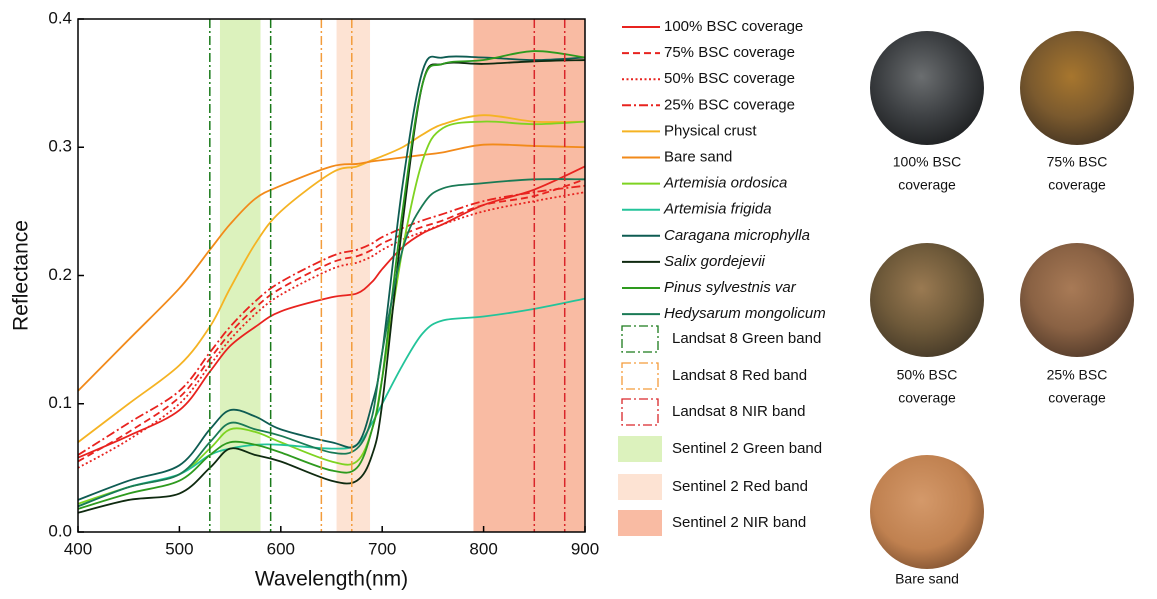 The width and height of the screenshot is (1157, 599). Describe the element at coordinates (529, 275) in the screenshot. I see `sentinel-band` at that location.